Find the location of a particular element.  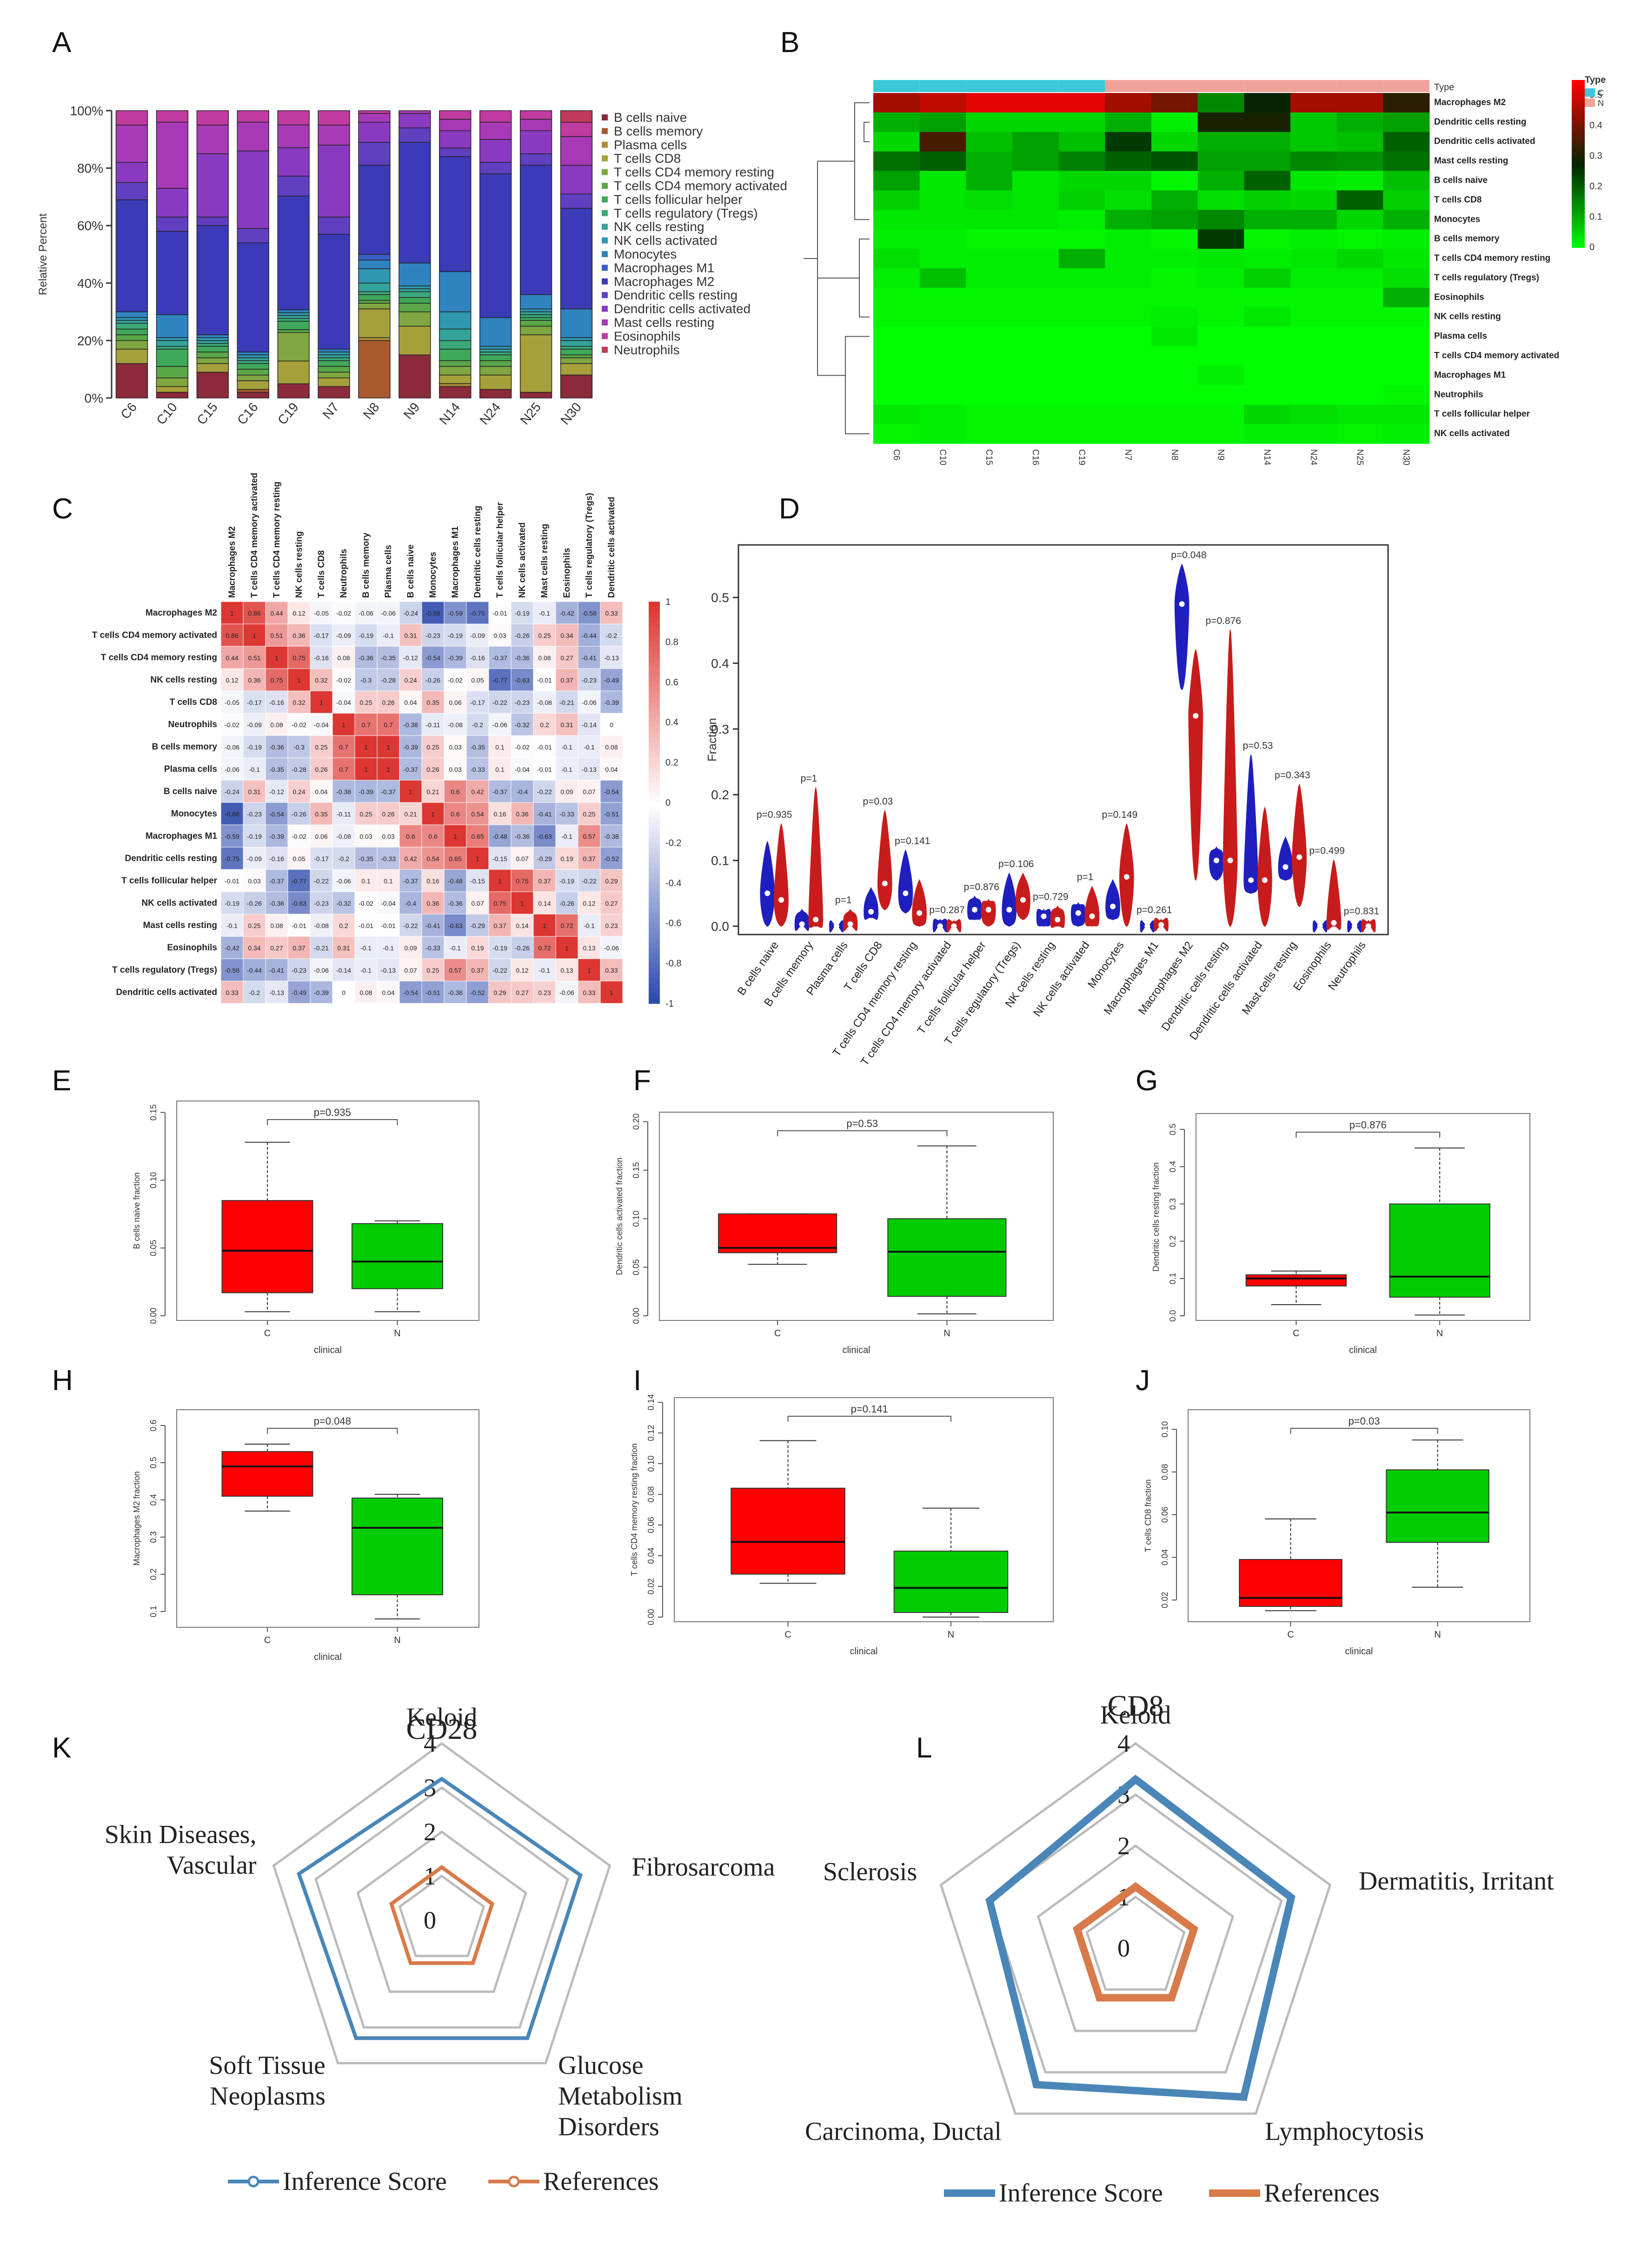

significance-bracket is located at coordinates (1368, 1135).